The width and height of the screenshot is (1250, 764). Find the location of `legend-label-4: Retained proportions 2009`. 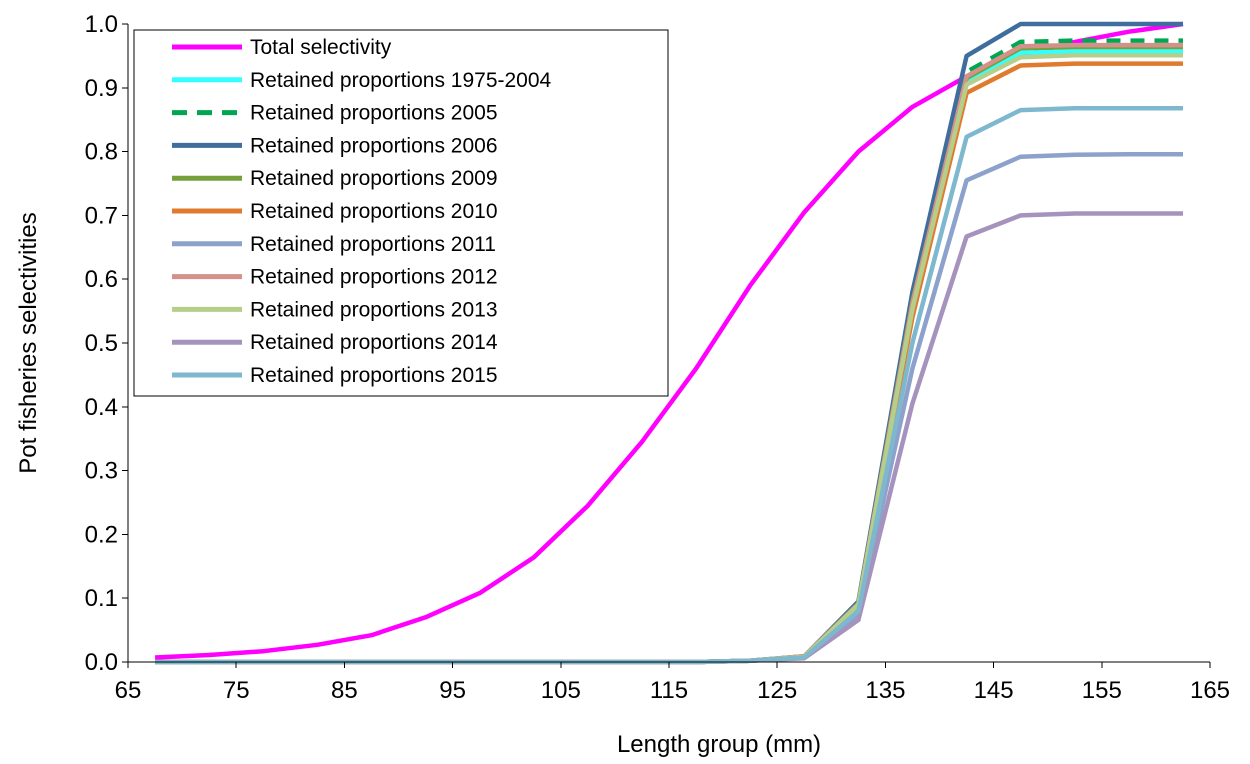

legend-label-4: Retained proportions 2009 is located at coordinates (374, 178).